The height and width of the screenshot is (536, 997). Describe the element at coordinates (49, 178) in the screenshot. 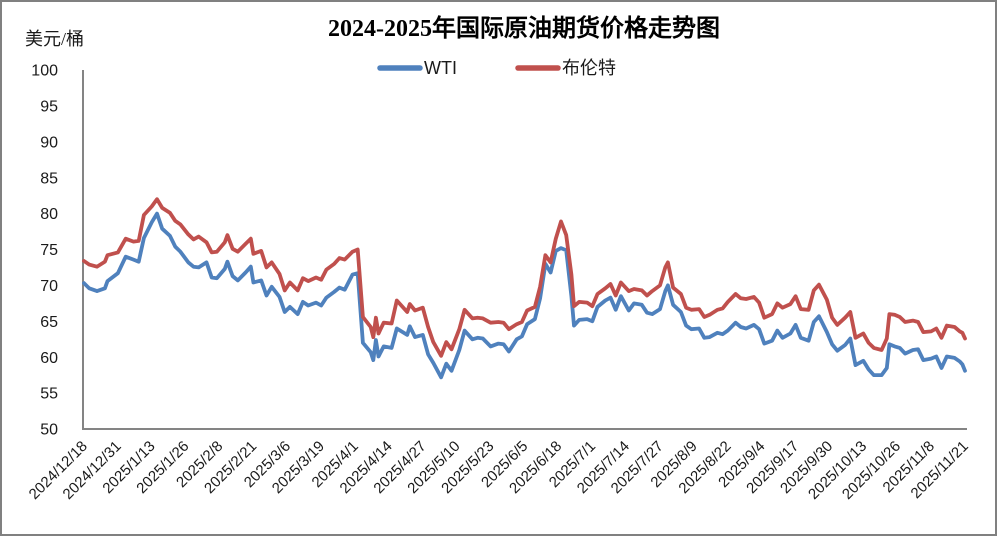

I see `y-axis-tick-label: 85` at that location.